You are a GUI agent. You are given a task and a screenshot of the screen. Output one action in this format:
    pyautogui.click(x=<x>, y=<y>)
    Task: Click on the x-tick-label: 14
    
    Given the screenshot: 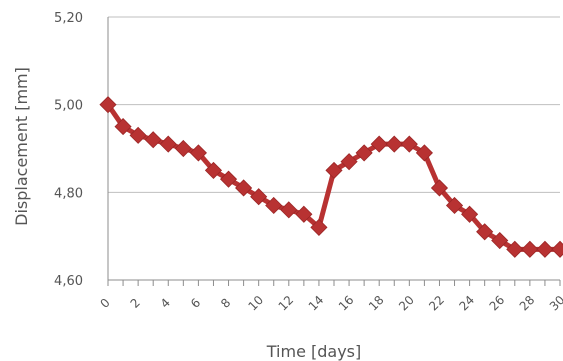 What is the action you would take?
    pyautogui.click(x=316, y=303)
    